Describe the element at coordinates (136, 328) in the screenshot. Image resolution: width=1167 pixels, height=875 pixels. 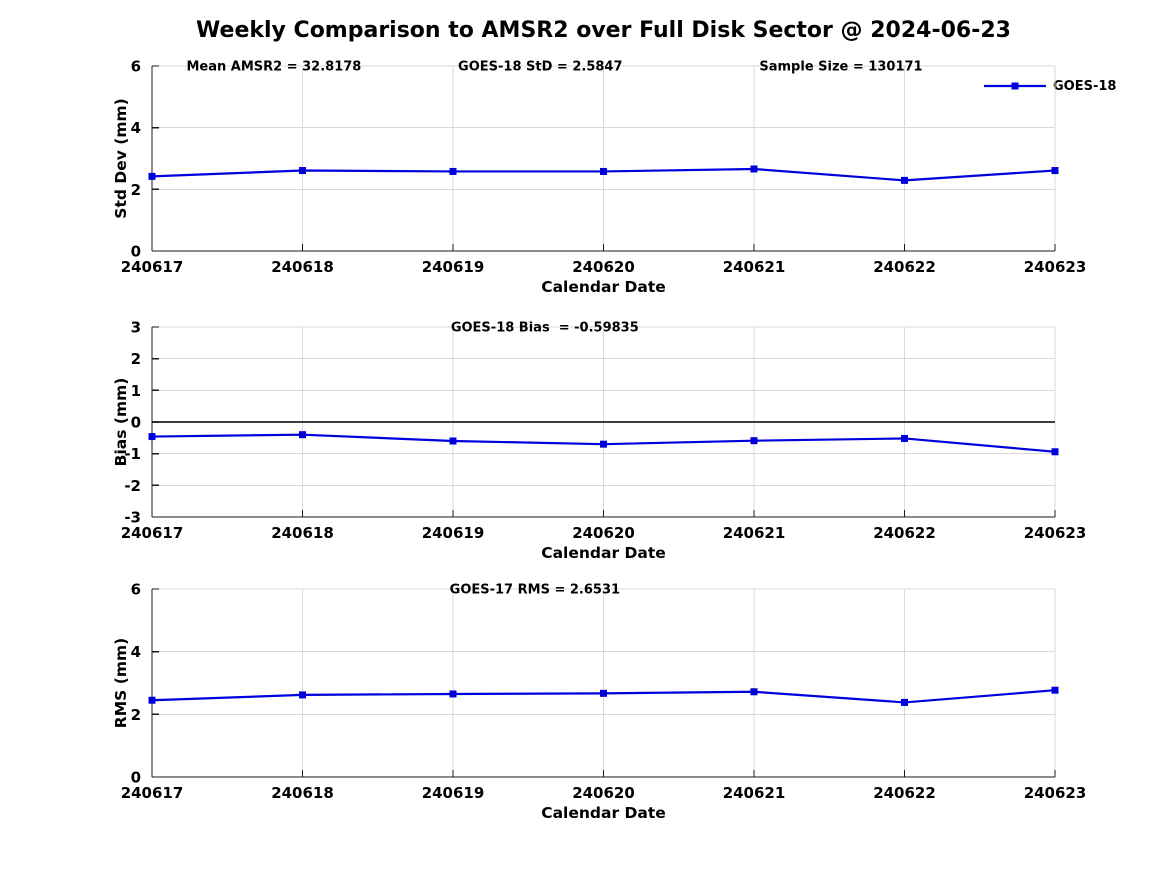
I see `y-tick-label: 3` at that location.